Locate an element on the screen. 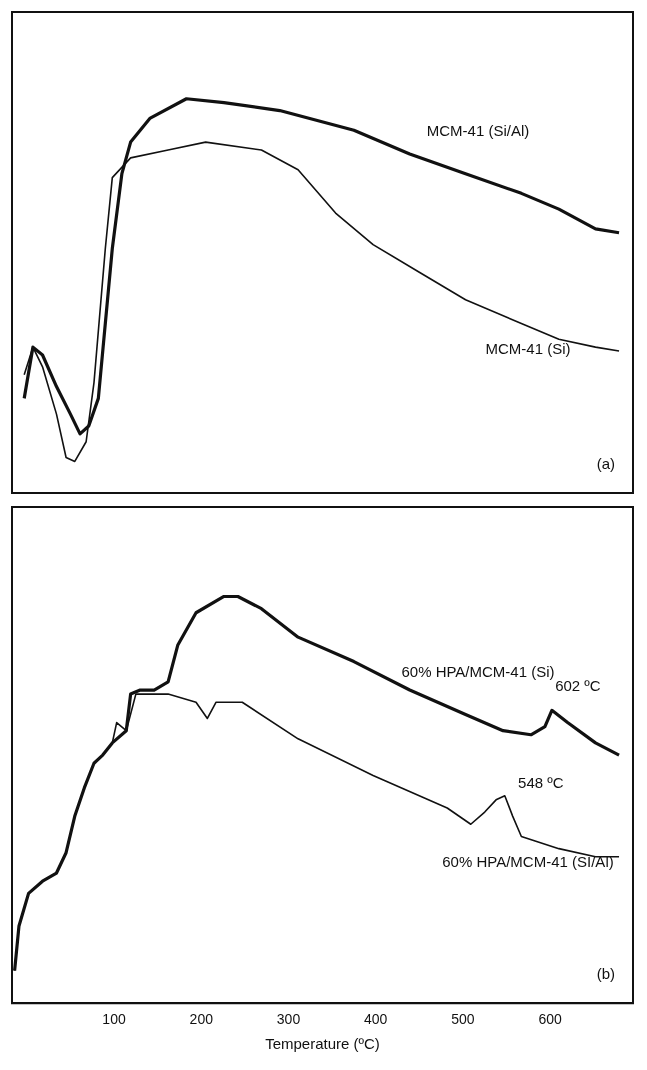 The width and height of the screenshot is (647, 1070). x-tick-label: 300 is located at coordinates (288, 1019).